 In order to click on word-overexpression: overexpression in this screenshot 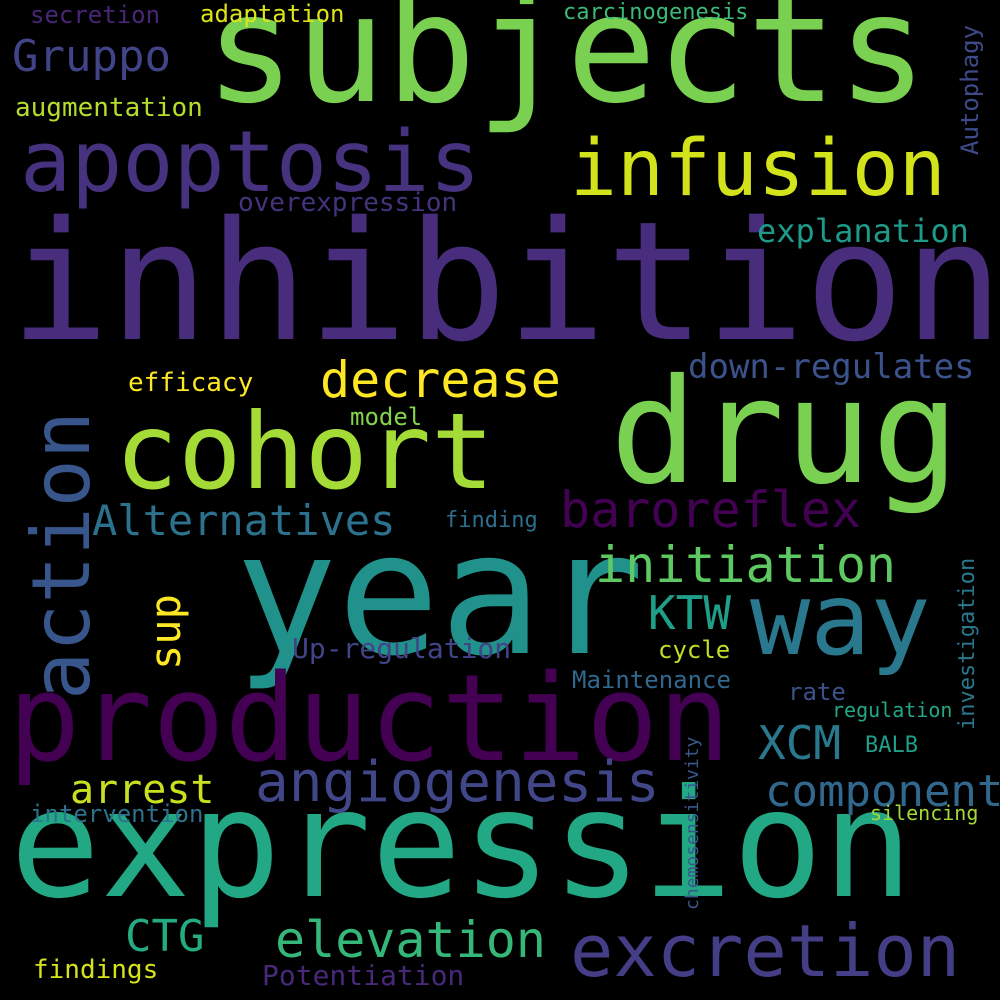, I will do `click(348, 203)`.